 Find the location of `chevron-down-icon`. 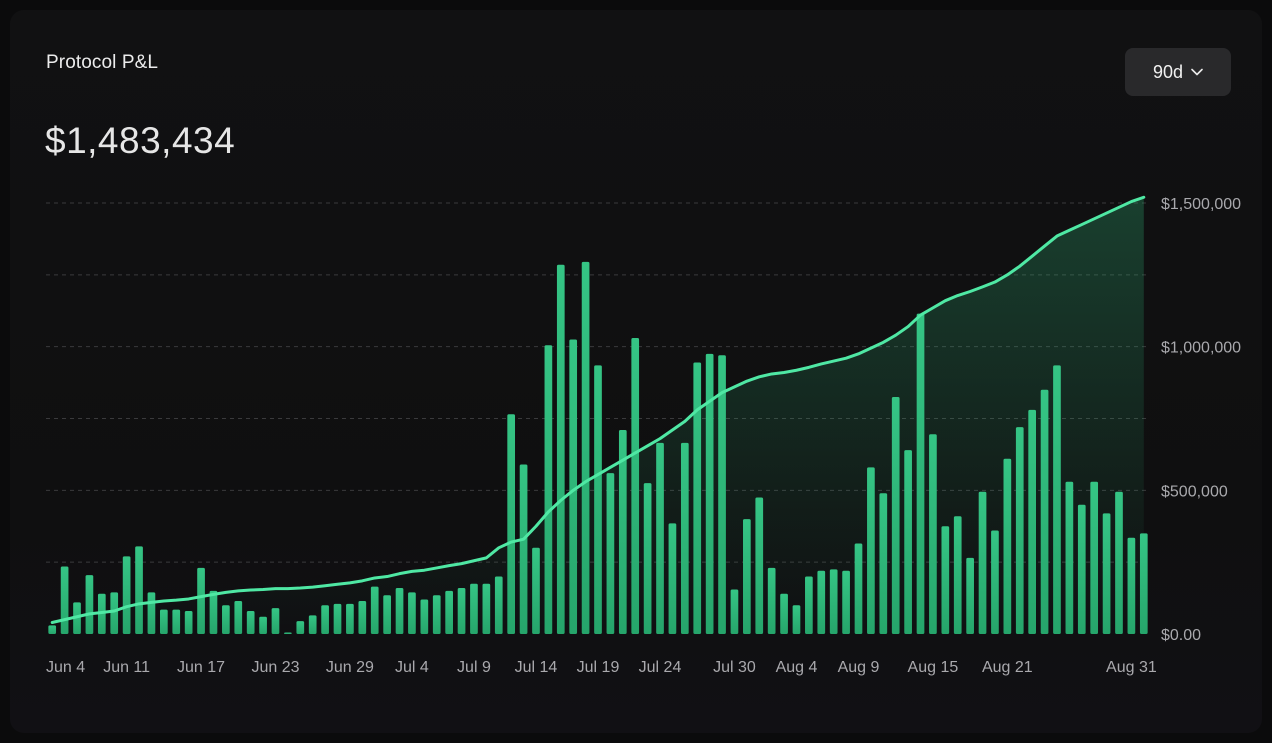

chevron-down-icon is located at coordinates (1197, 72).